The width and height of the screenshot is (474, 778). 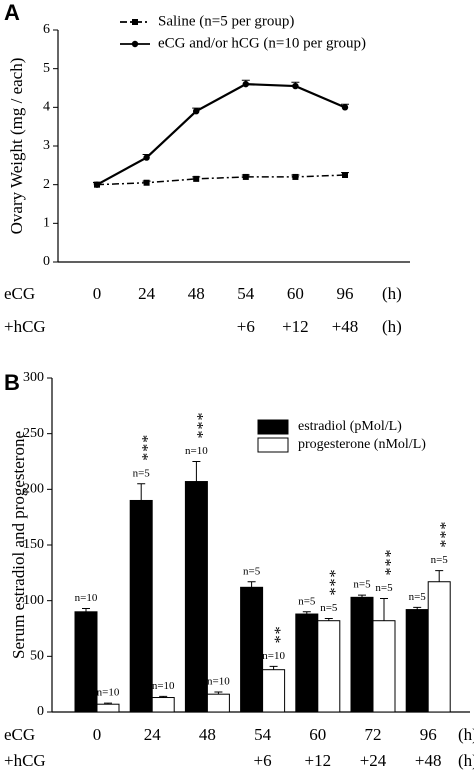 What do you see at coordinates (16, 146) in the screenshot?
I see `y-axis-label: Ovary Weight (mg / each)` at bounding box center [16, 146].